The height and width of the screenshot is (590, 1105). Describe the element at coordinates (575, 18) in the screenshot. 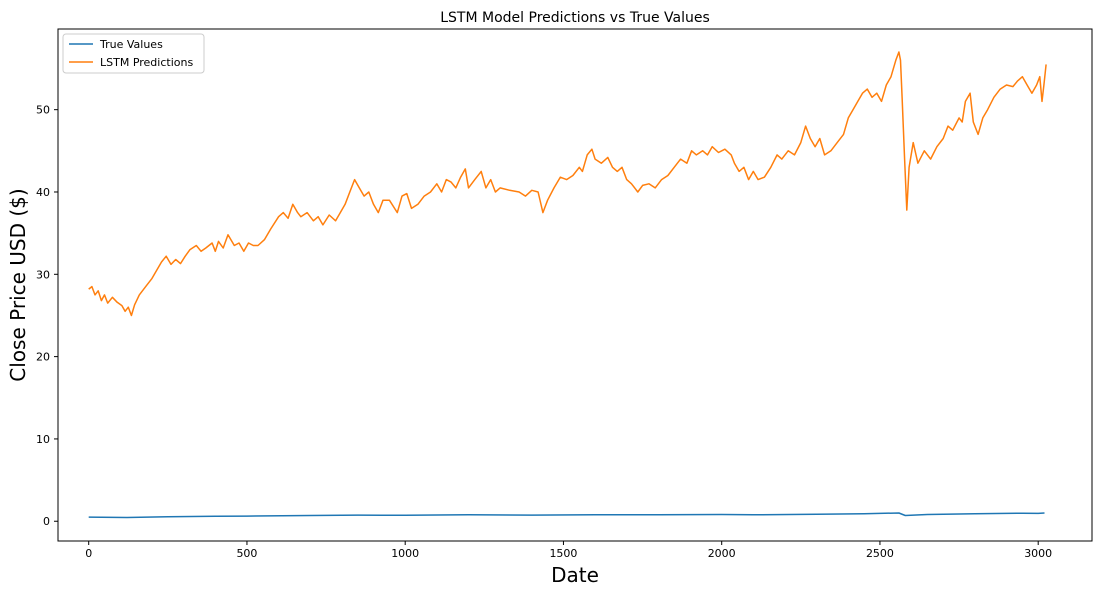

I see `chart-title: LSTM Model Predictions vs True Values` at that location.